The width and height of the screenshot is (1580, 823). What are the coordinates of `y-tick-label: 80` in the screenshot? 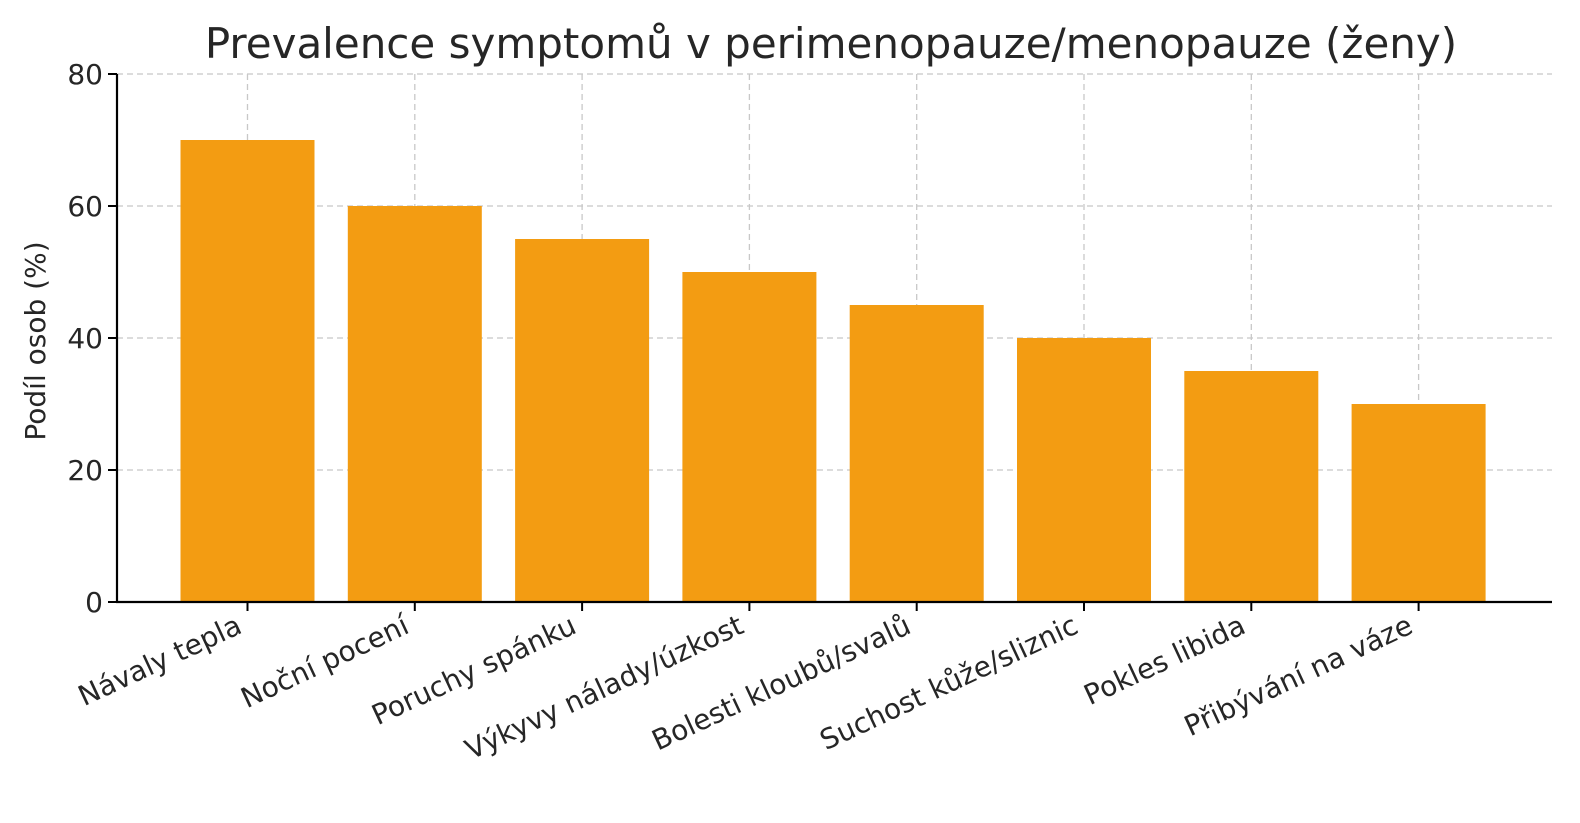 It's located at (85, 74).